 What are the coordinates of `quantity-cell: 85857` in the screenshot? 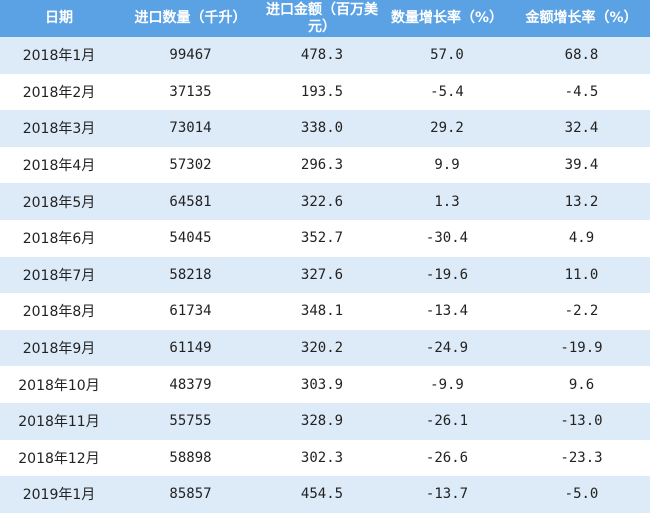 It's located at (190, 494).